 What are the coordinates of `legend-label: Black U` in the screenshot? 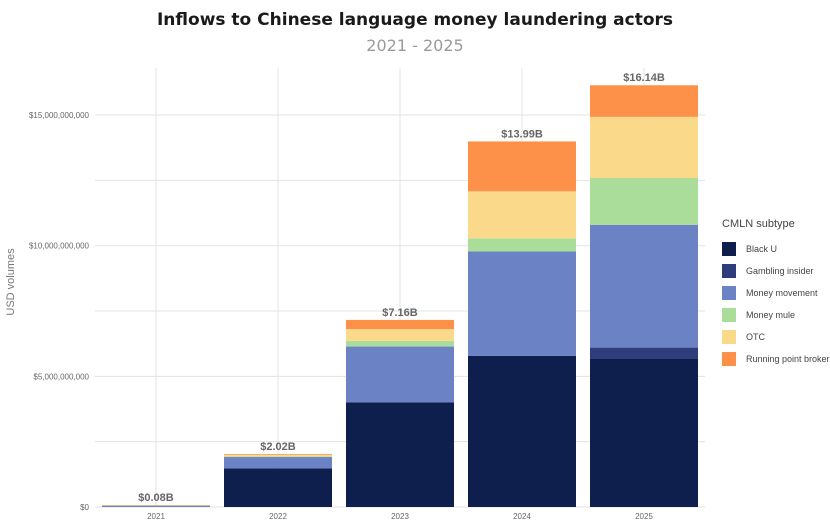 It's located at (762, 249).